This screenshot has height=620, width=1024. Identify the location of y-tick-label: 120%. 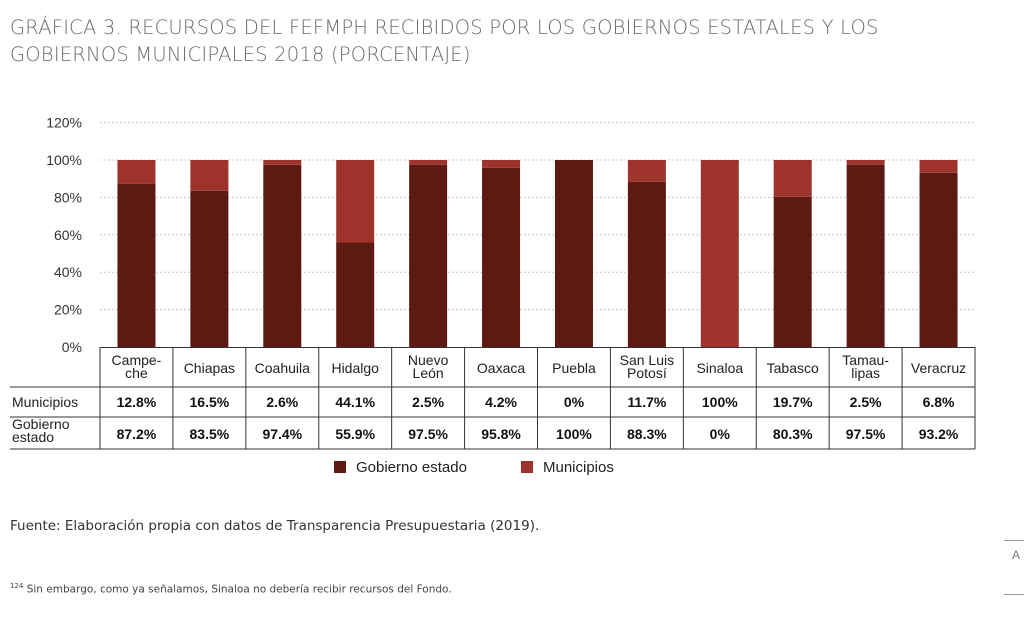
(64, 123).